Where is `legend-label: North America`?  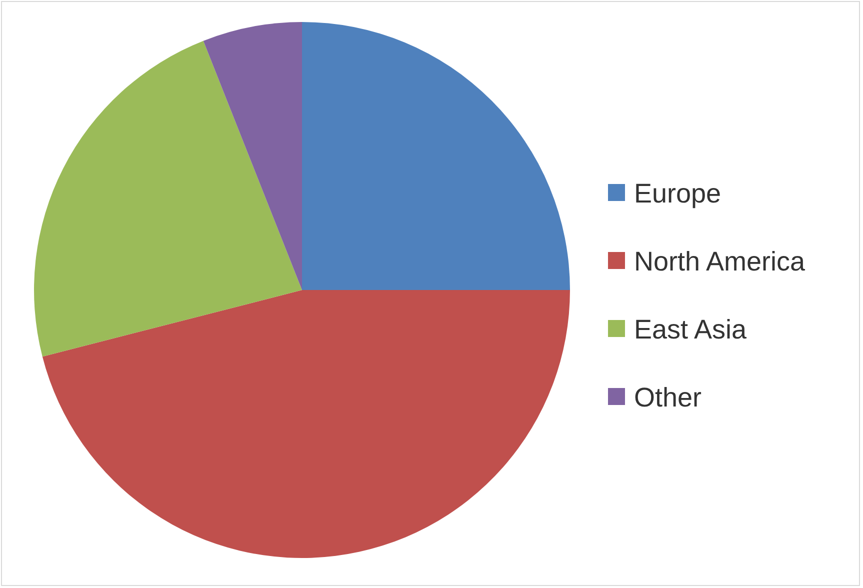
legend-label: North America is located at coordinates (720, 261).